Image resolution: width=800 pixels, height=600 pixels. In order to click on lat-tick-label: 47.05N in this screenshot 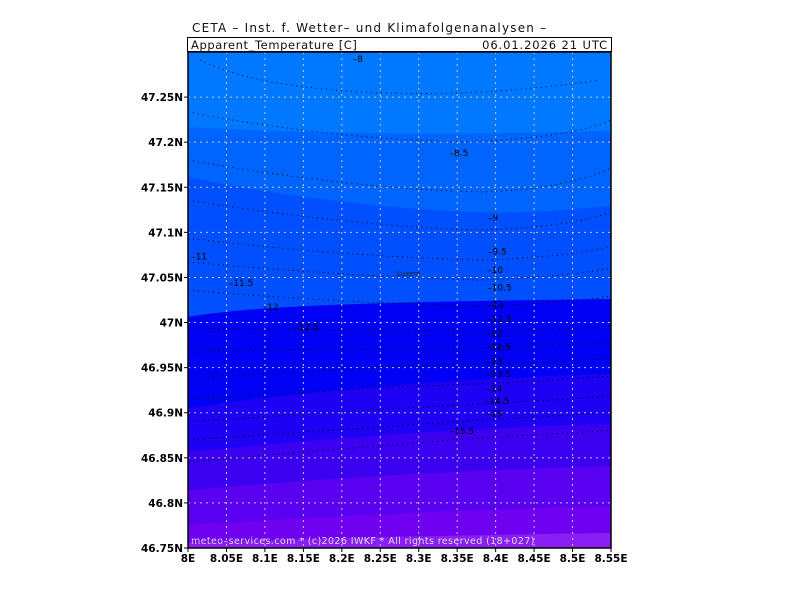, I will do `click(162, 278)`.